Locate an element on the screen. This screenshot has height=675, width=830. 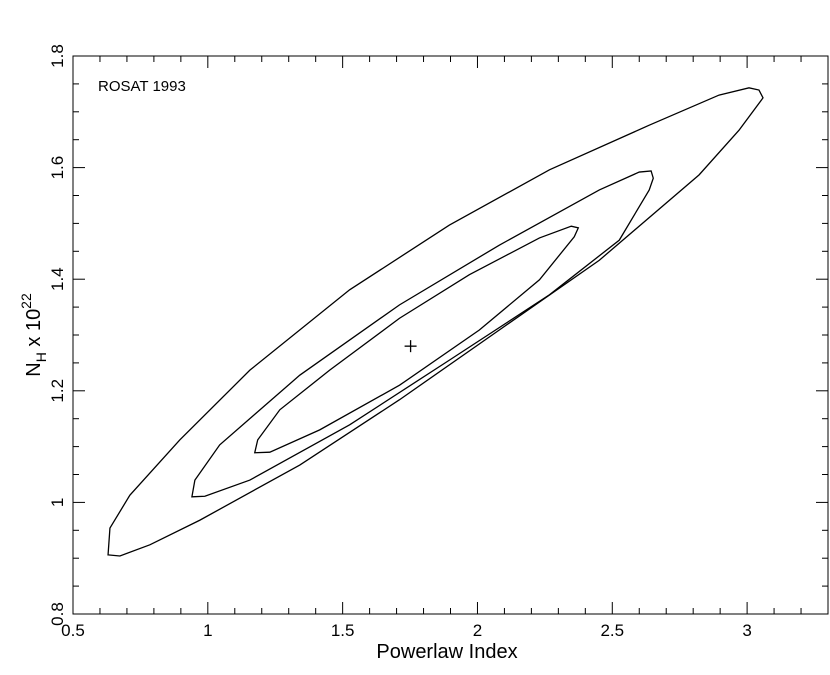
x-tick-label: 0.5 is located at coordinates (73, 630).